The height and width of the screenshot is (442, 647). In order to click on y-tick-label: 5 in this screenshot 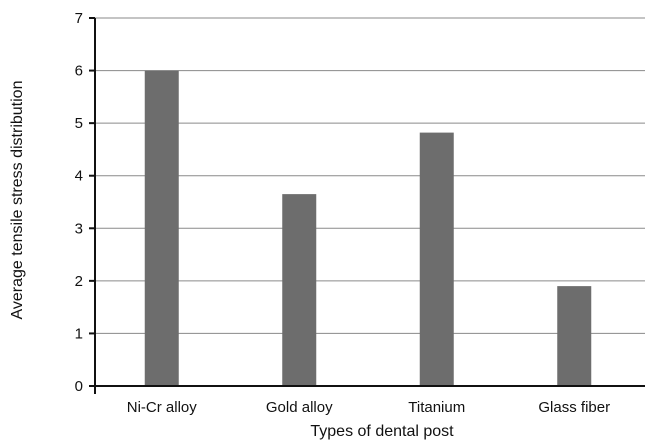, I will do `click(79, 123)`.